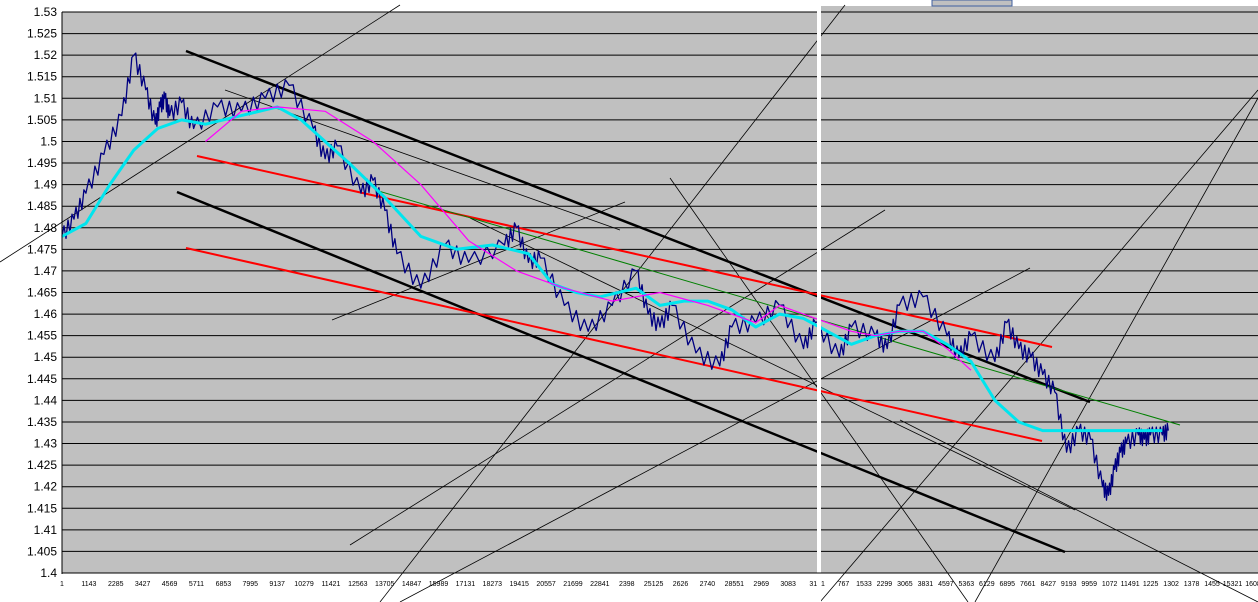 This screenshot has width=1258, height=602. I want to click on x-tick-label: 4569, so click(170, 584).